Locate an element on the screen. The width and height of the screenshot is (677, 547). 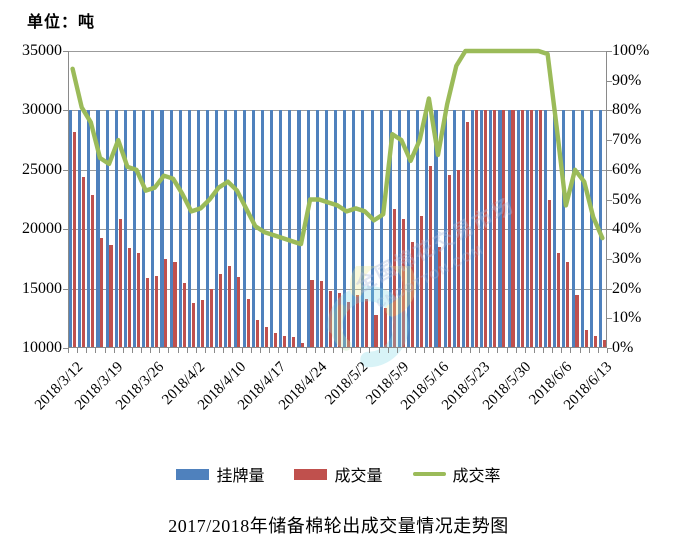
right-axis-tick-label: 10% is located at coordinates (627, 318).